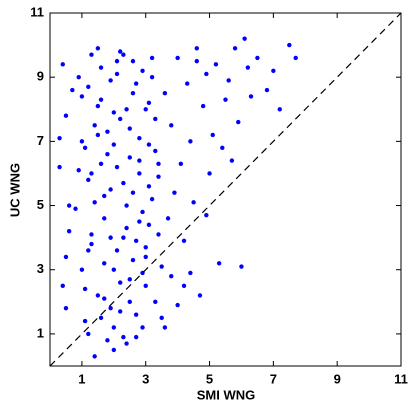  I want to click on y-tick-label: 11, so click(37, 11).